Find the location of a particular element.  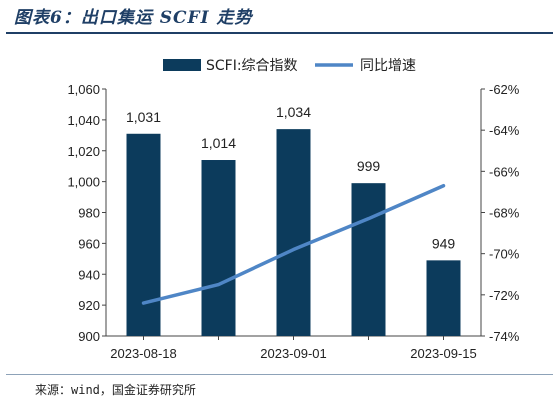

data-label-scfi: 1,031 is located at coordinates (143, 117).